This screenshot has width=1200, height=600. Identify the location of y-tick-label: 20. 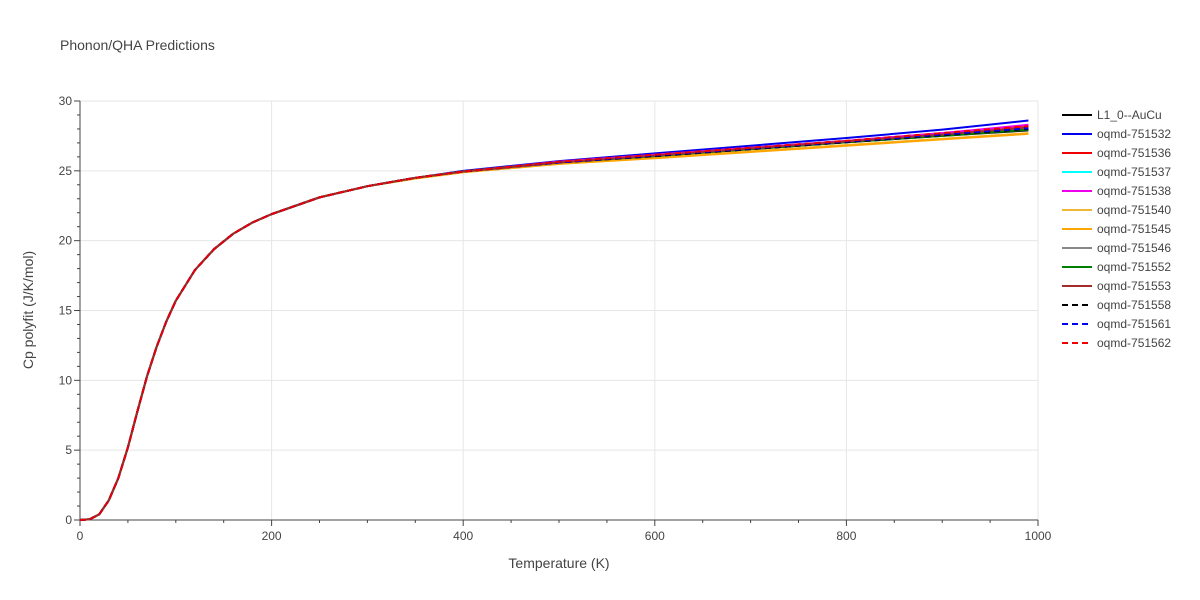
(66, 241).